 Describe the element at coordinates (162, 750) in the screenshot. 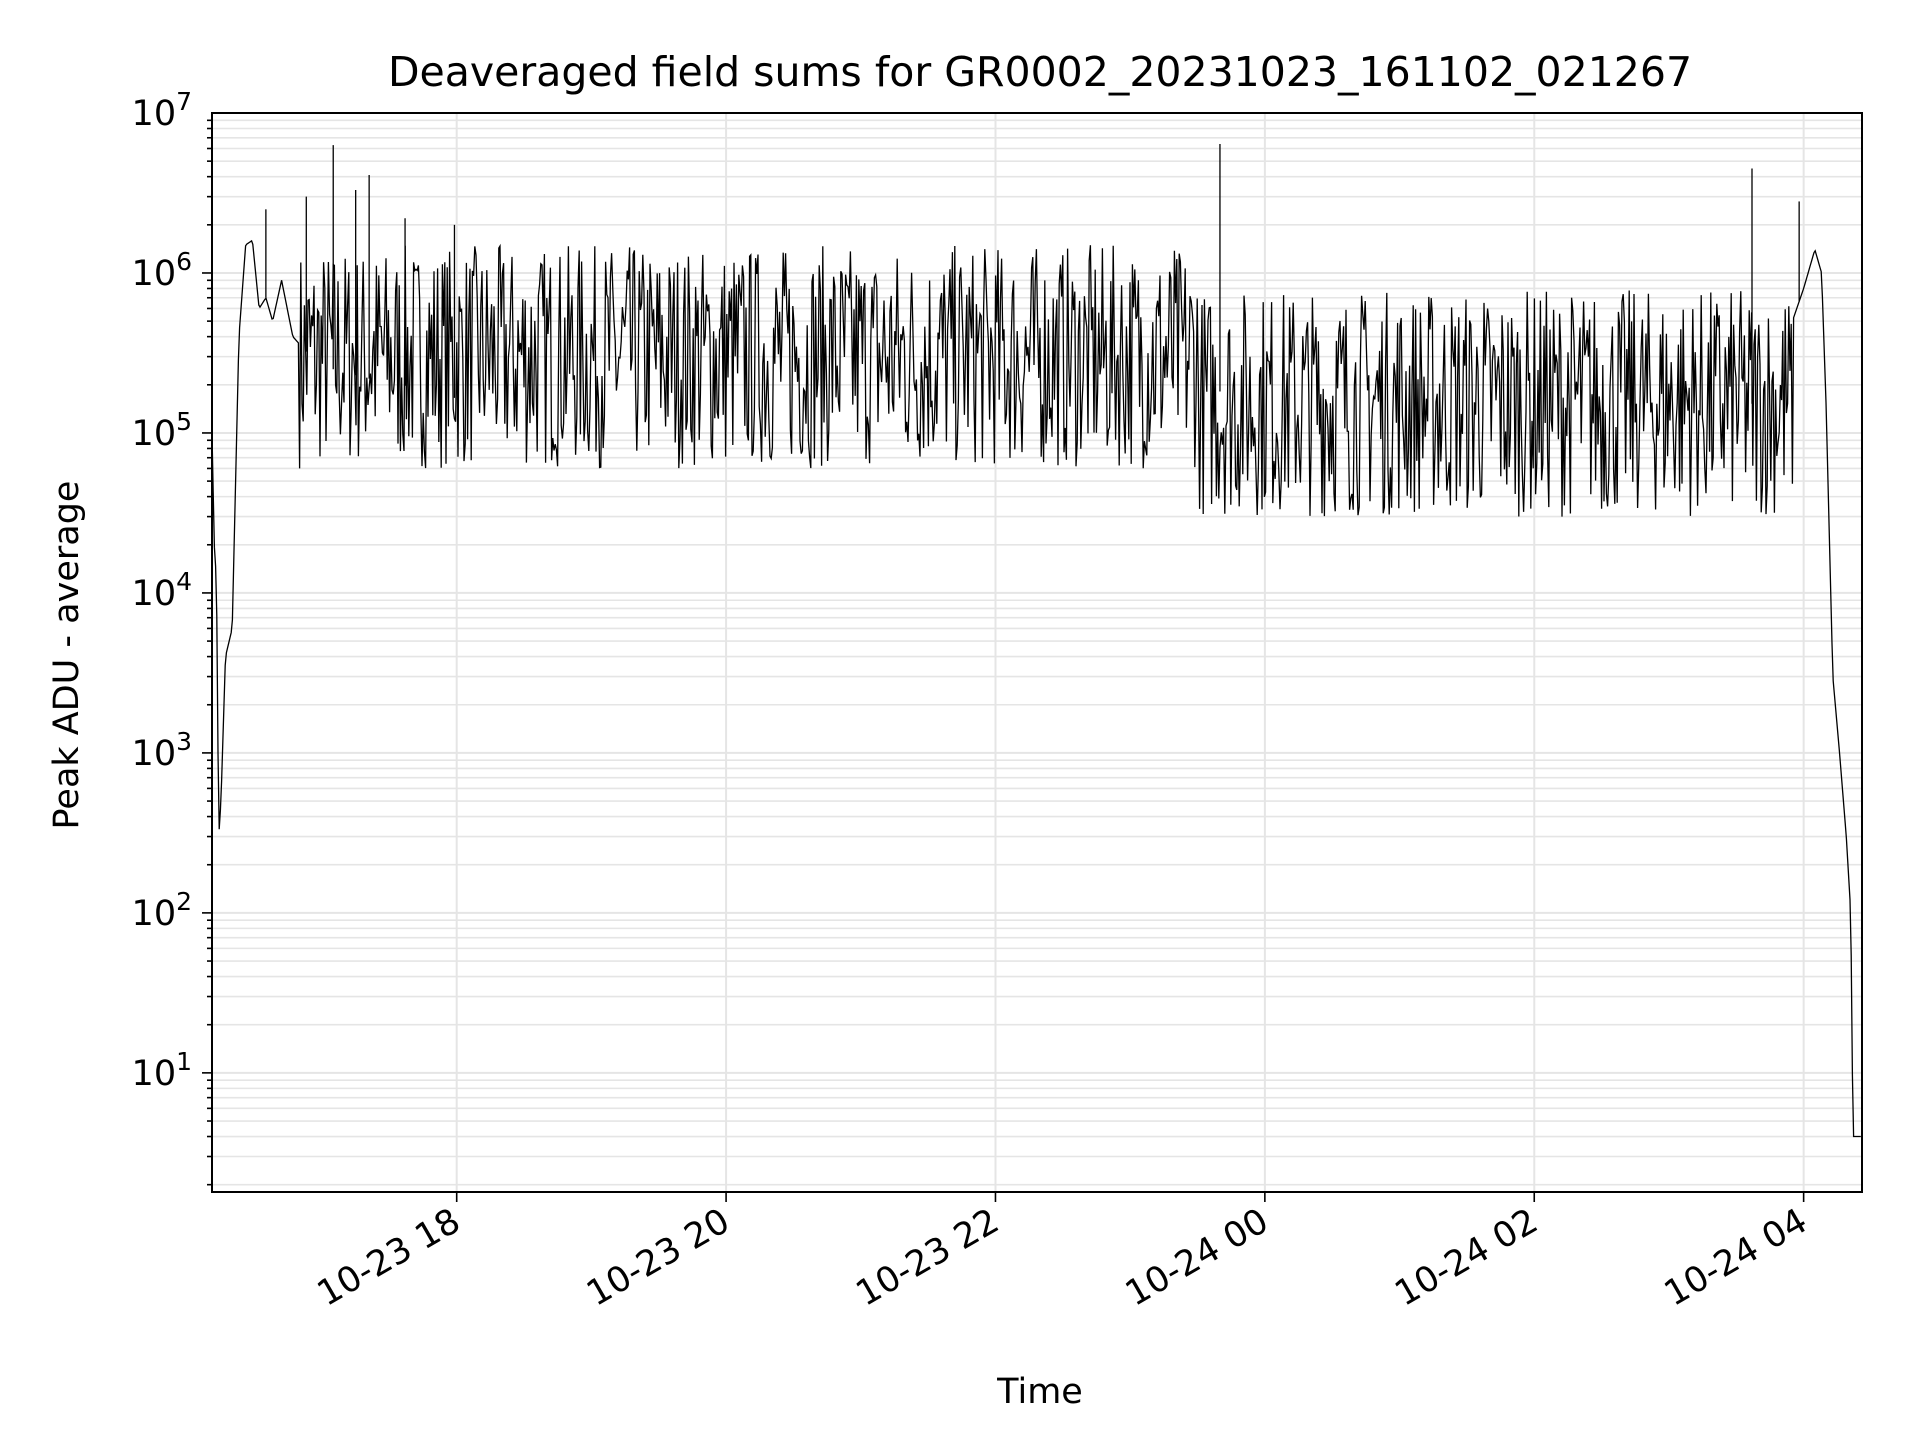

I see `y-tick-label: 10³` at that location.